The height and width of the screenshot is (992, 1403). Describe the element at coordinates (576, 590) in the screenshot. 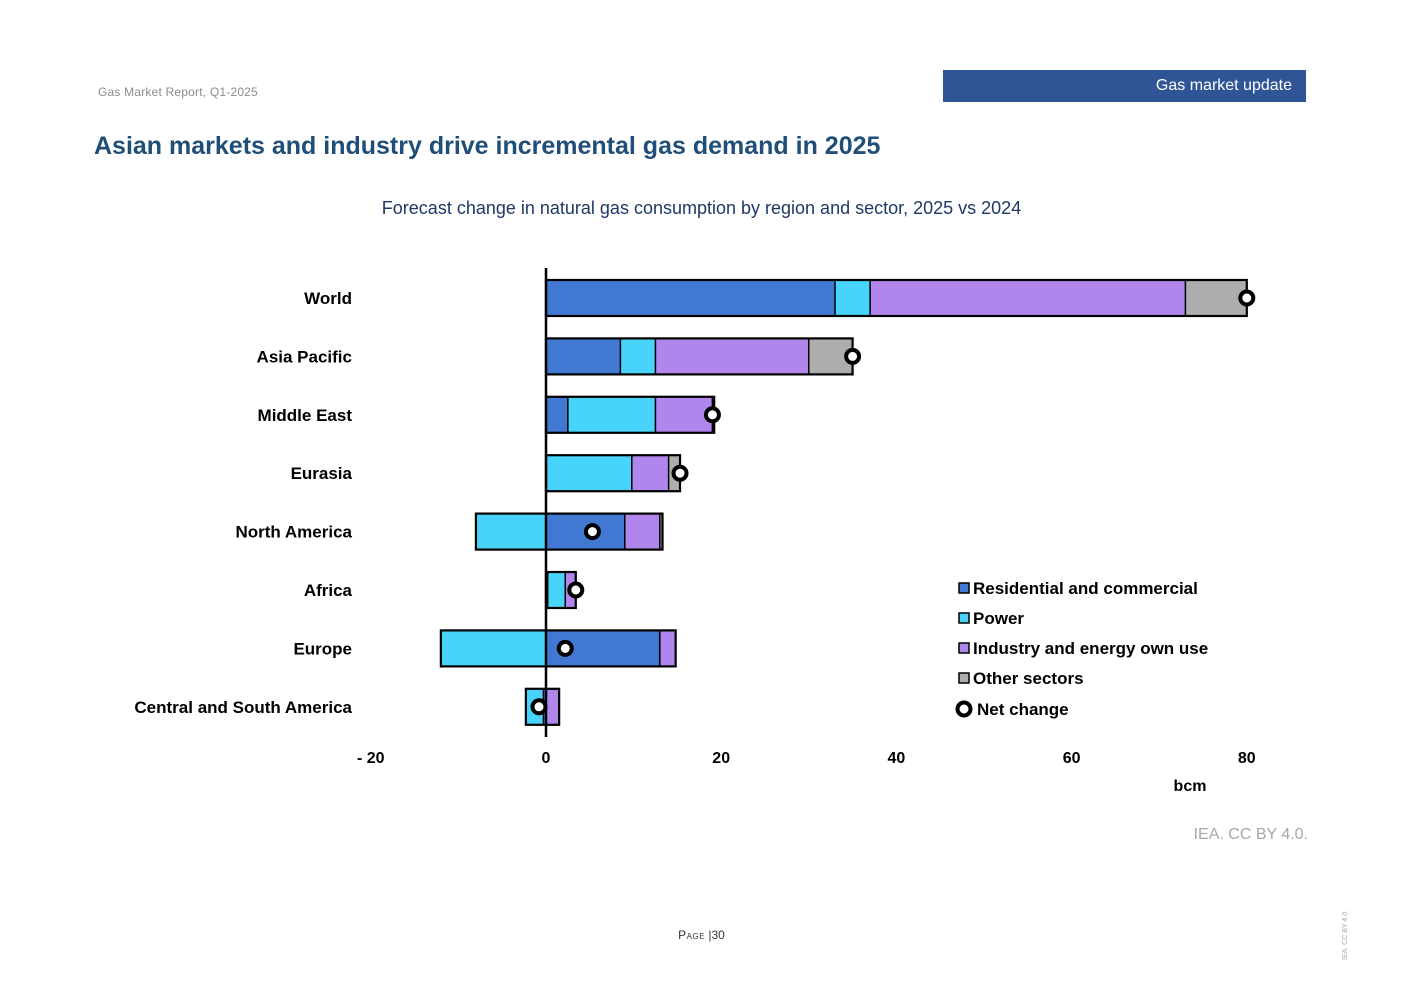

I see `net-change-marker-africa` at that location.